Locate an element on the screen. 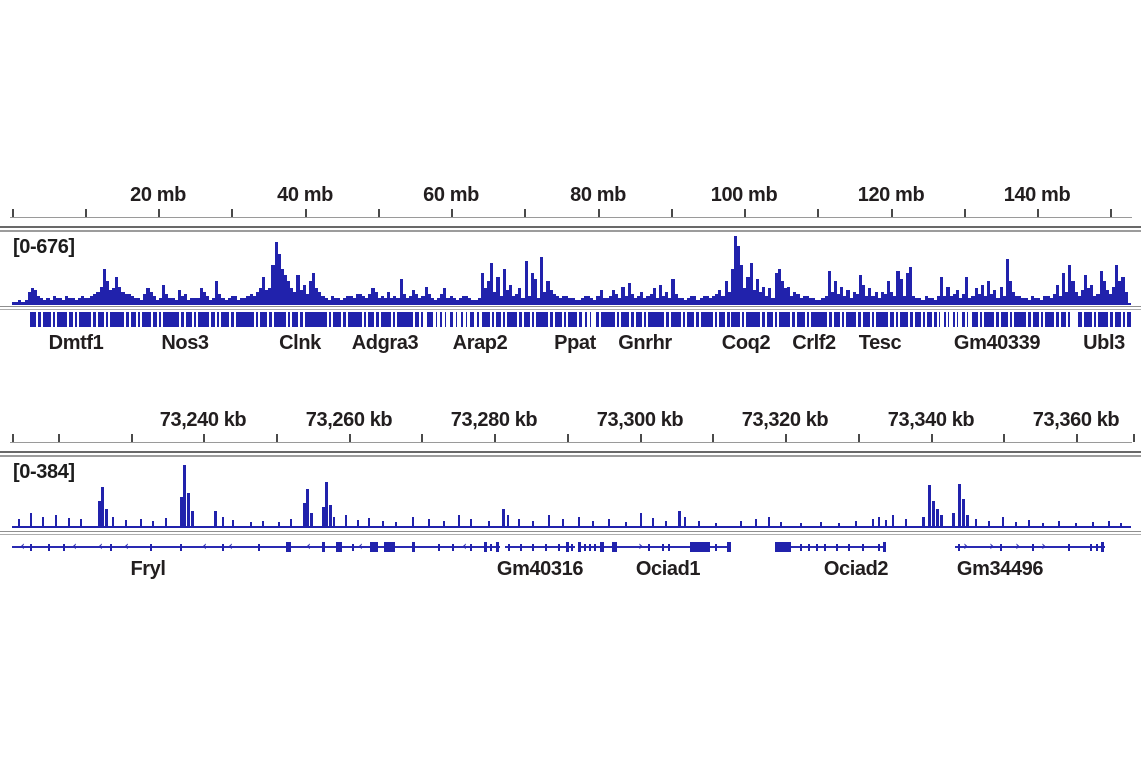  bottom-signal-track: [0-384] is located at coordinates (570, 492).